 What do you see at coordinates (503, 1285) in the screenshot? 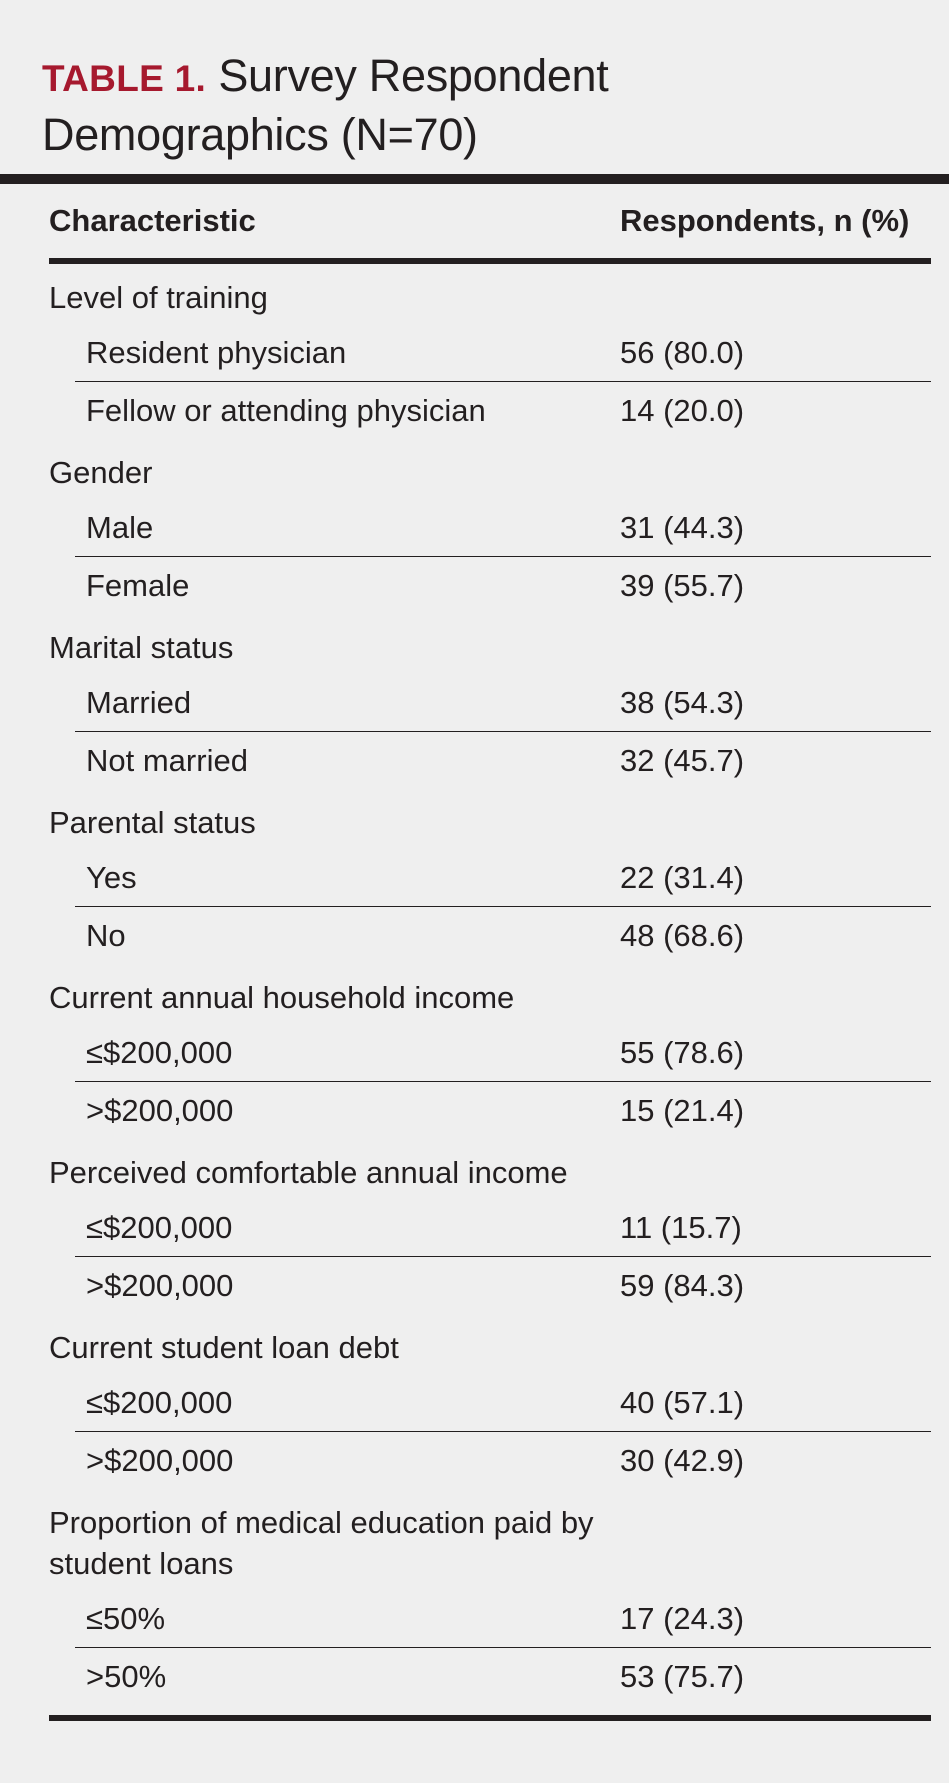
I see `table-row: >$200,000 59 (84.3)` at bounding box center [503, 1285].